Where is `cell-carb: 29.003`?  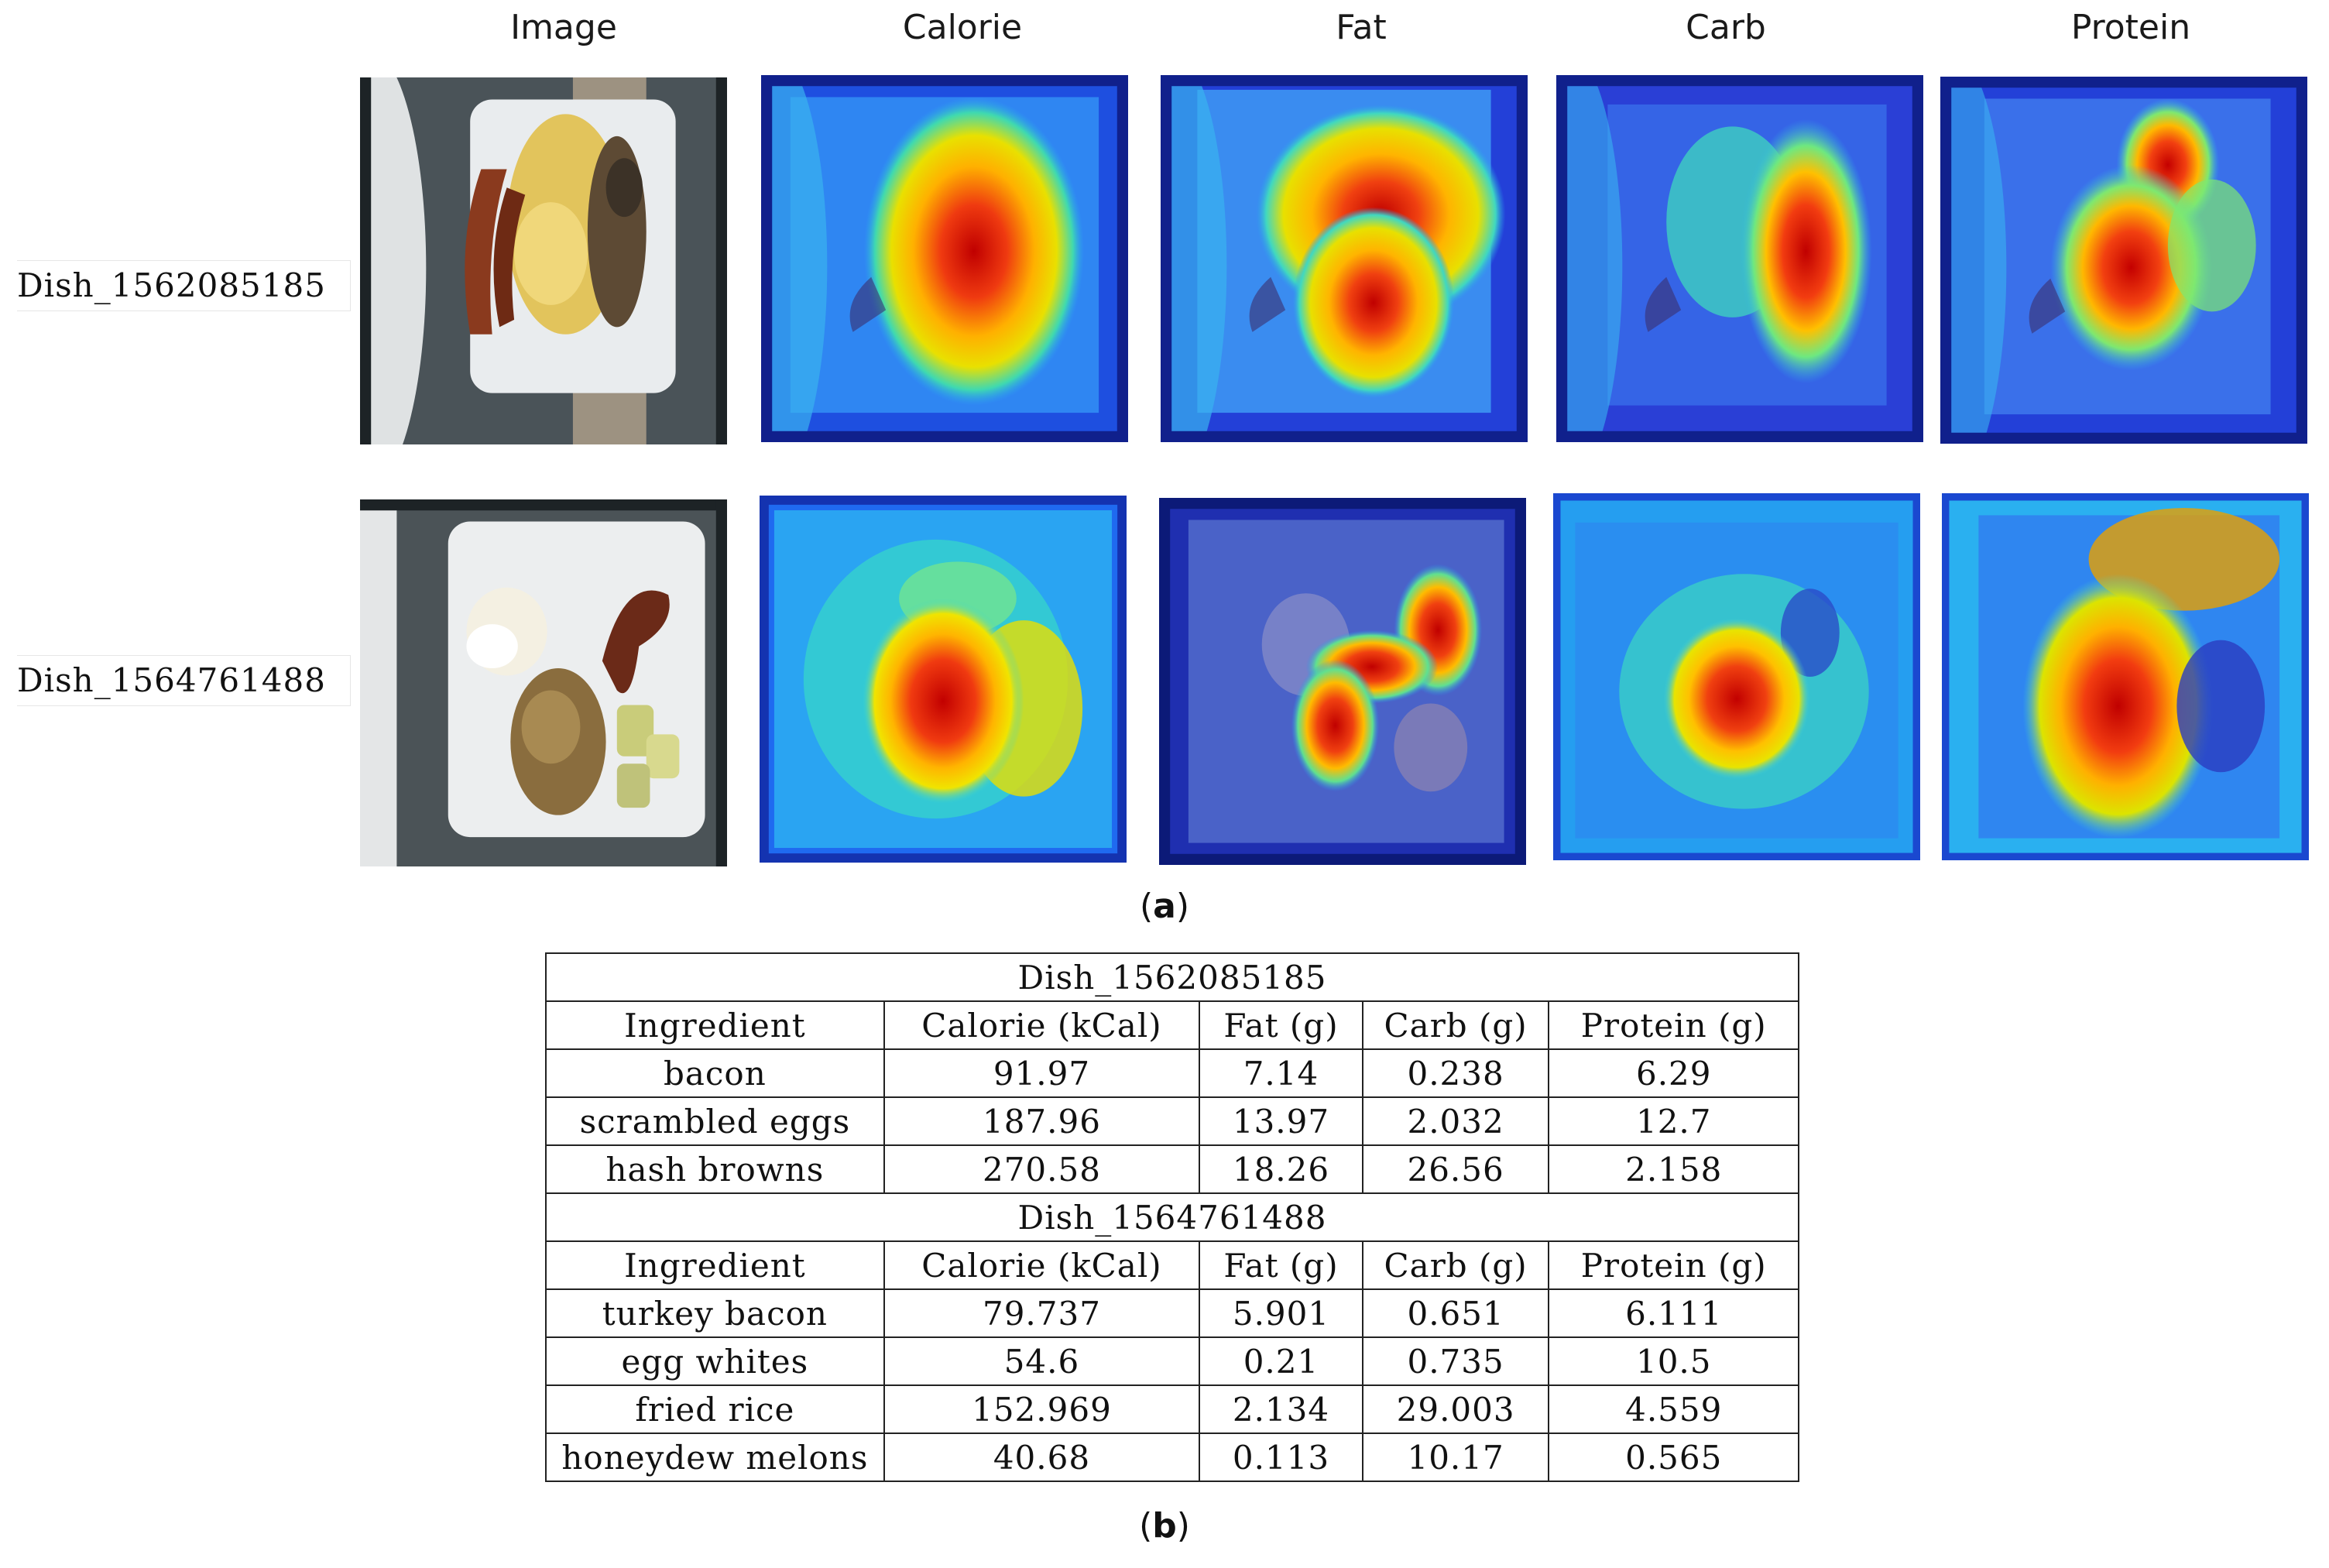 cell-carb: 29.003 is located at coordinates (1455, 1409).